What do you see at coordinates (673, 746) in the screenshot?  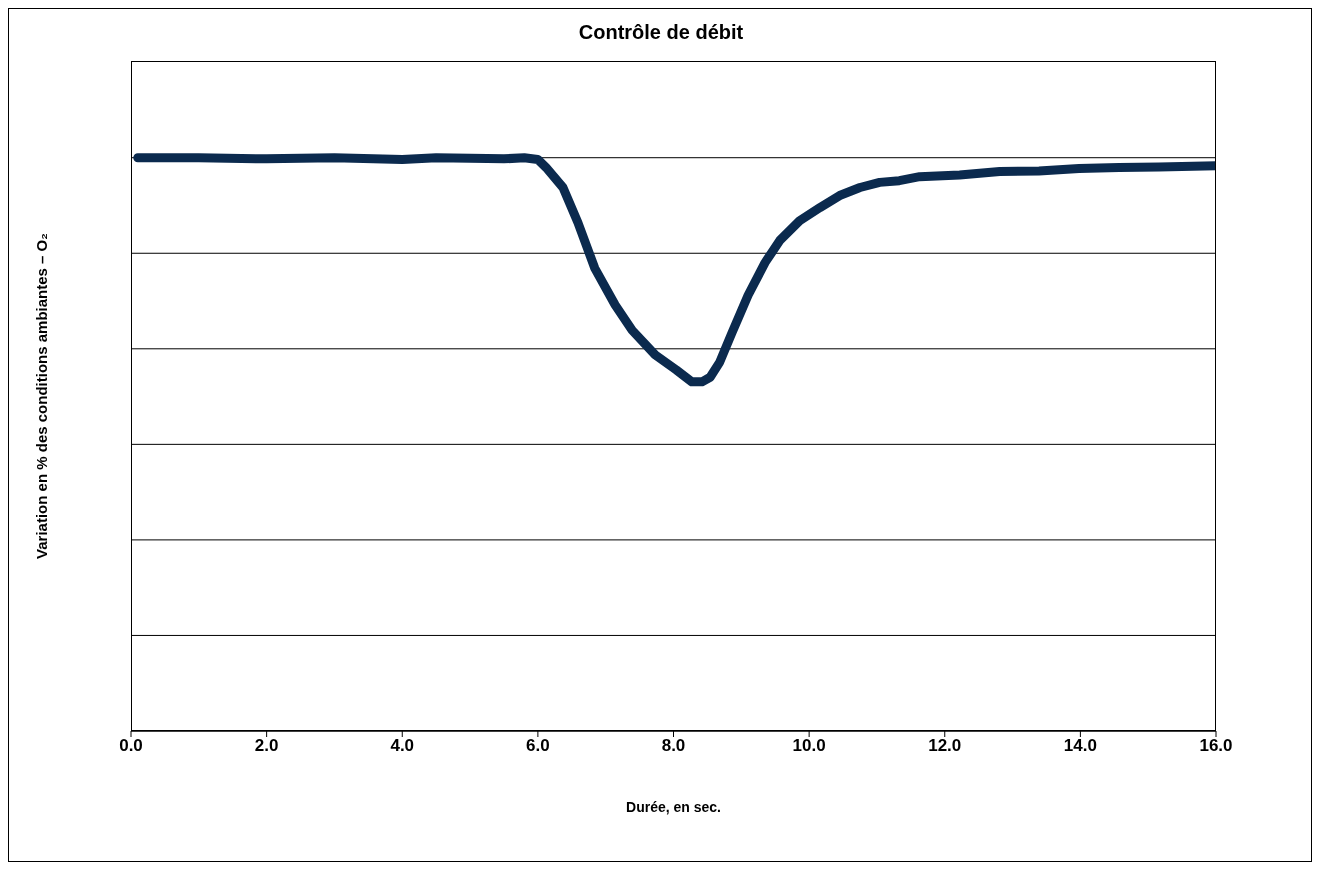 I see `x-tick-label: 8.0` at bounding box center [673, 746].